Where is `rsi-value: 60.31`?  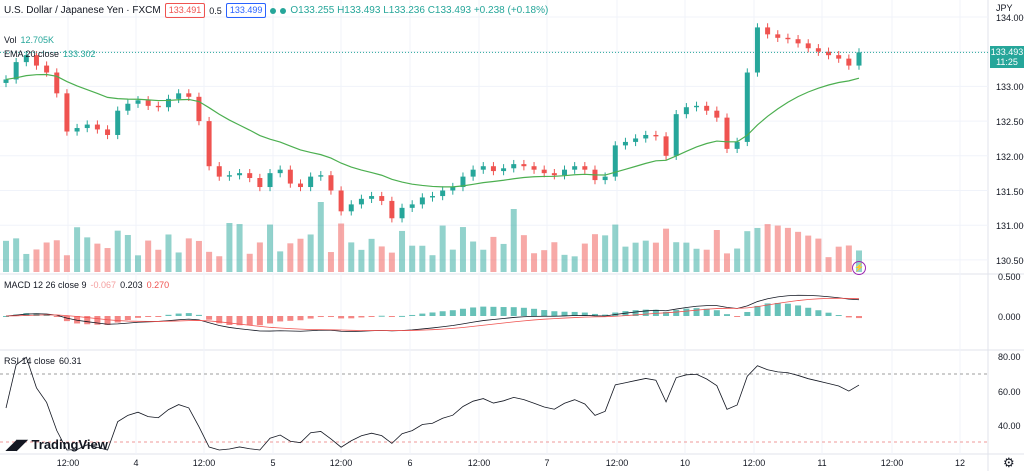
rsi-value: 60.31 is located at coordinates (70, 361).